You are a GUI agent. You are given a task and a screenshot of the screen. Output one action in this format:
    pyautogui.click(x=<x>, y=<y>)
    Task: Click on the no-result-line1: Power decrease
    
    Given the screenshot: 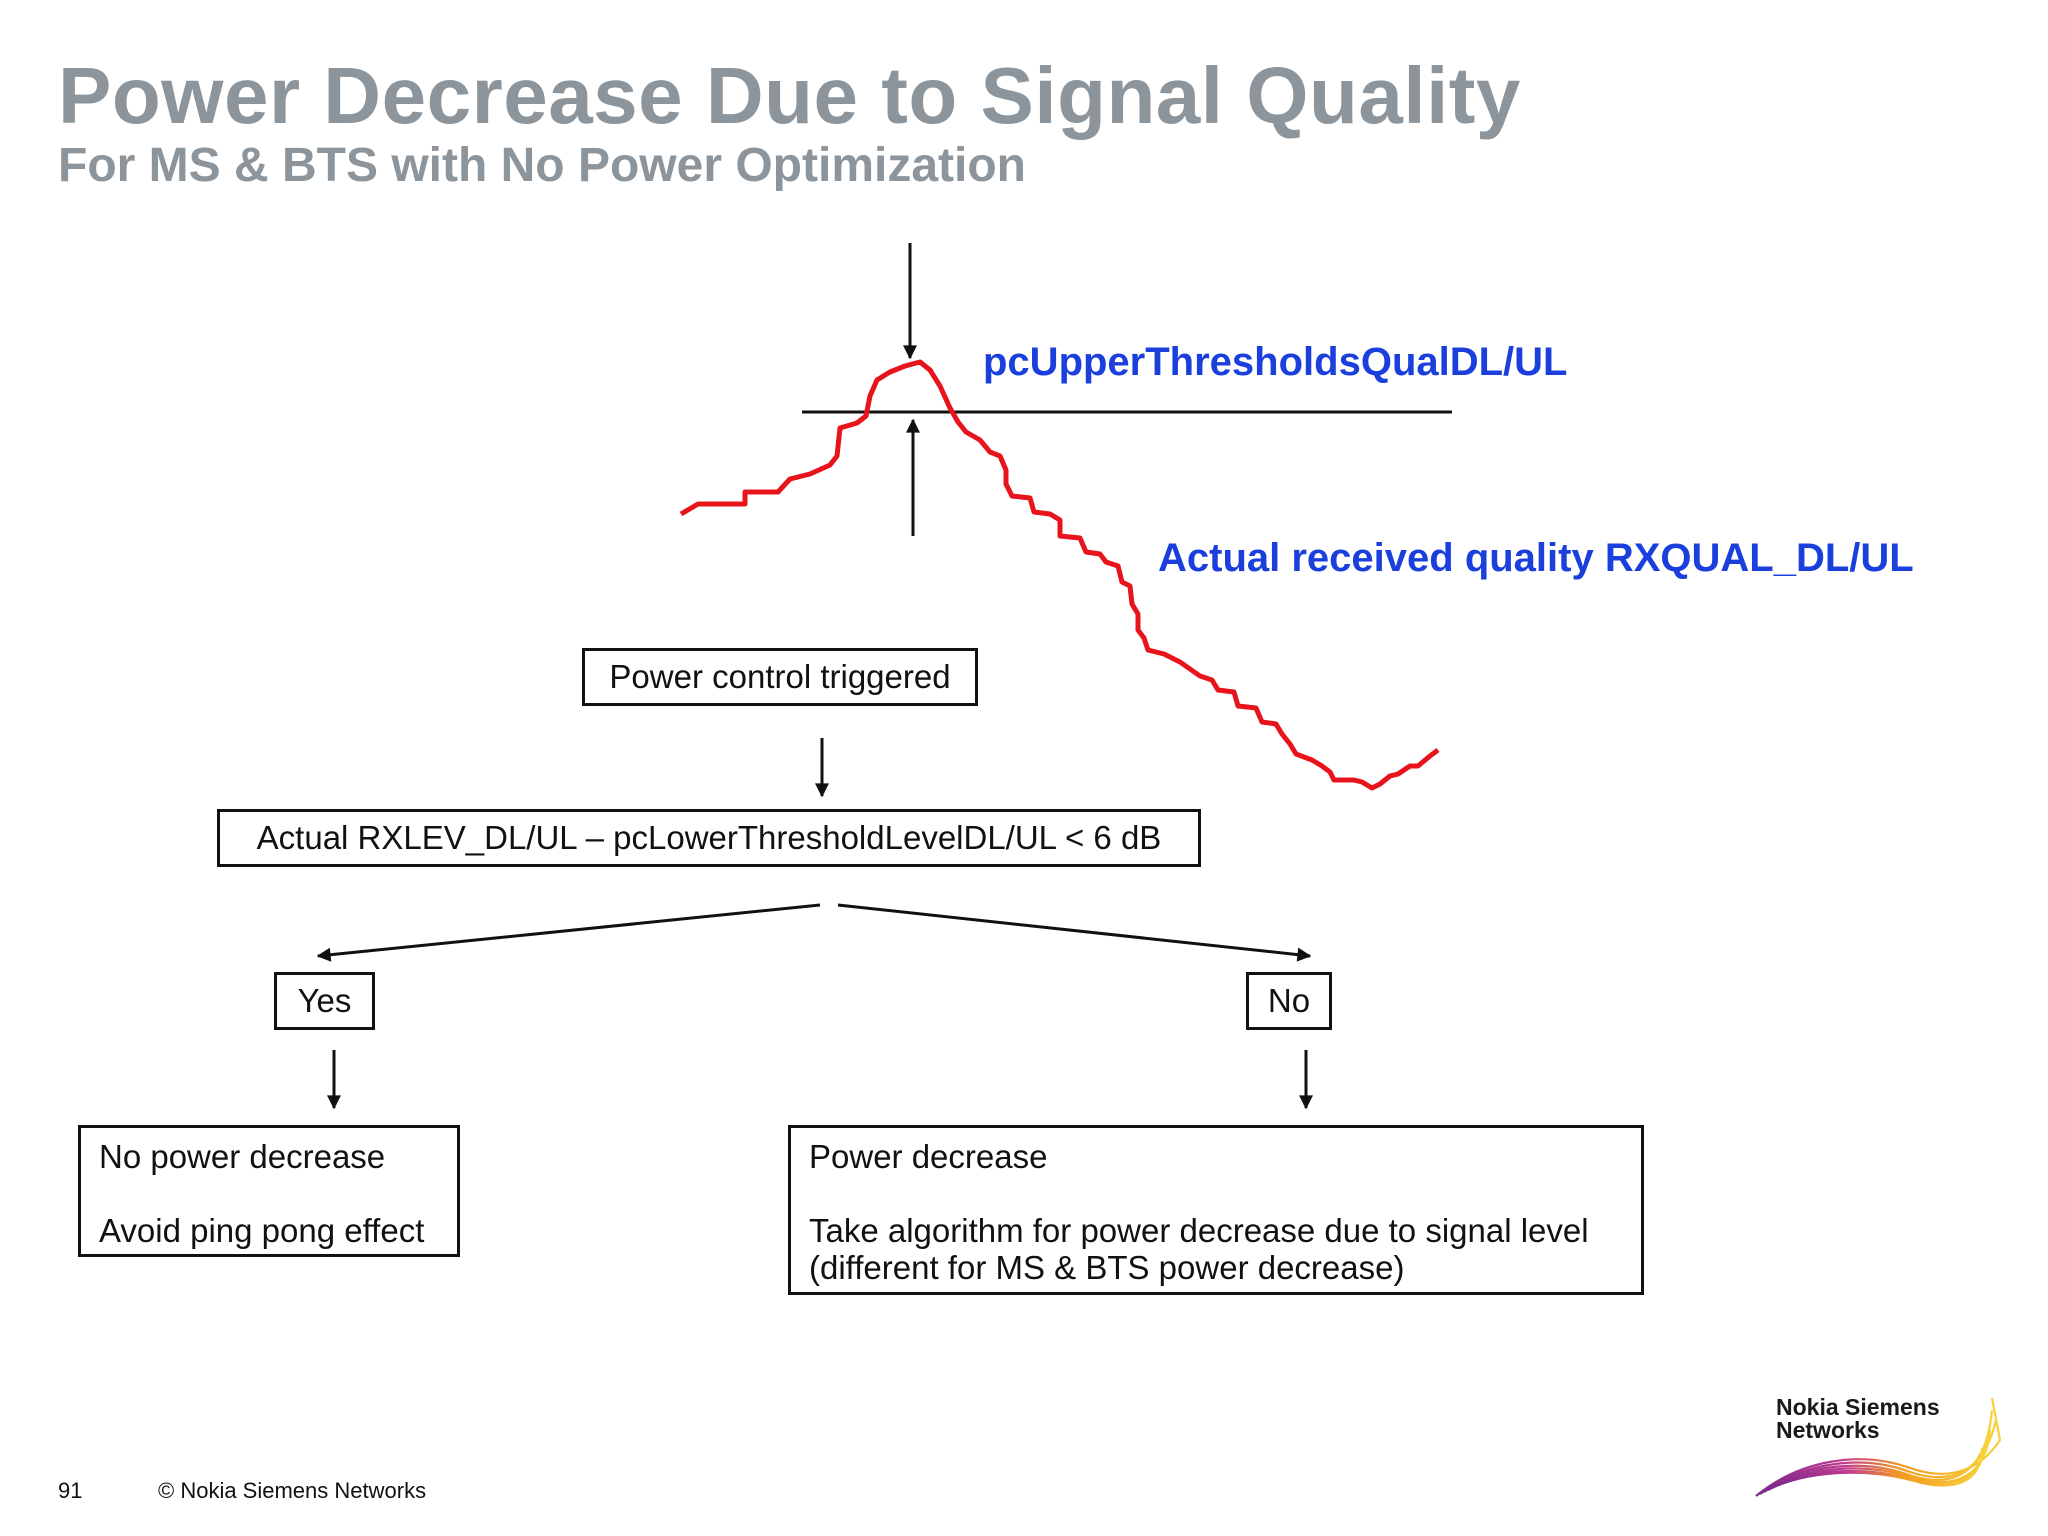 What is the action you would take?
    pyautogui.click(x=928, y=1156)
    